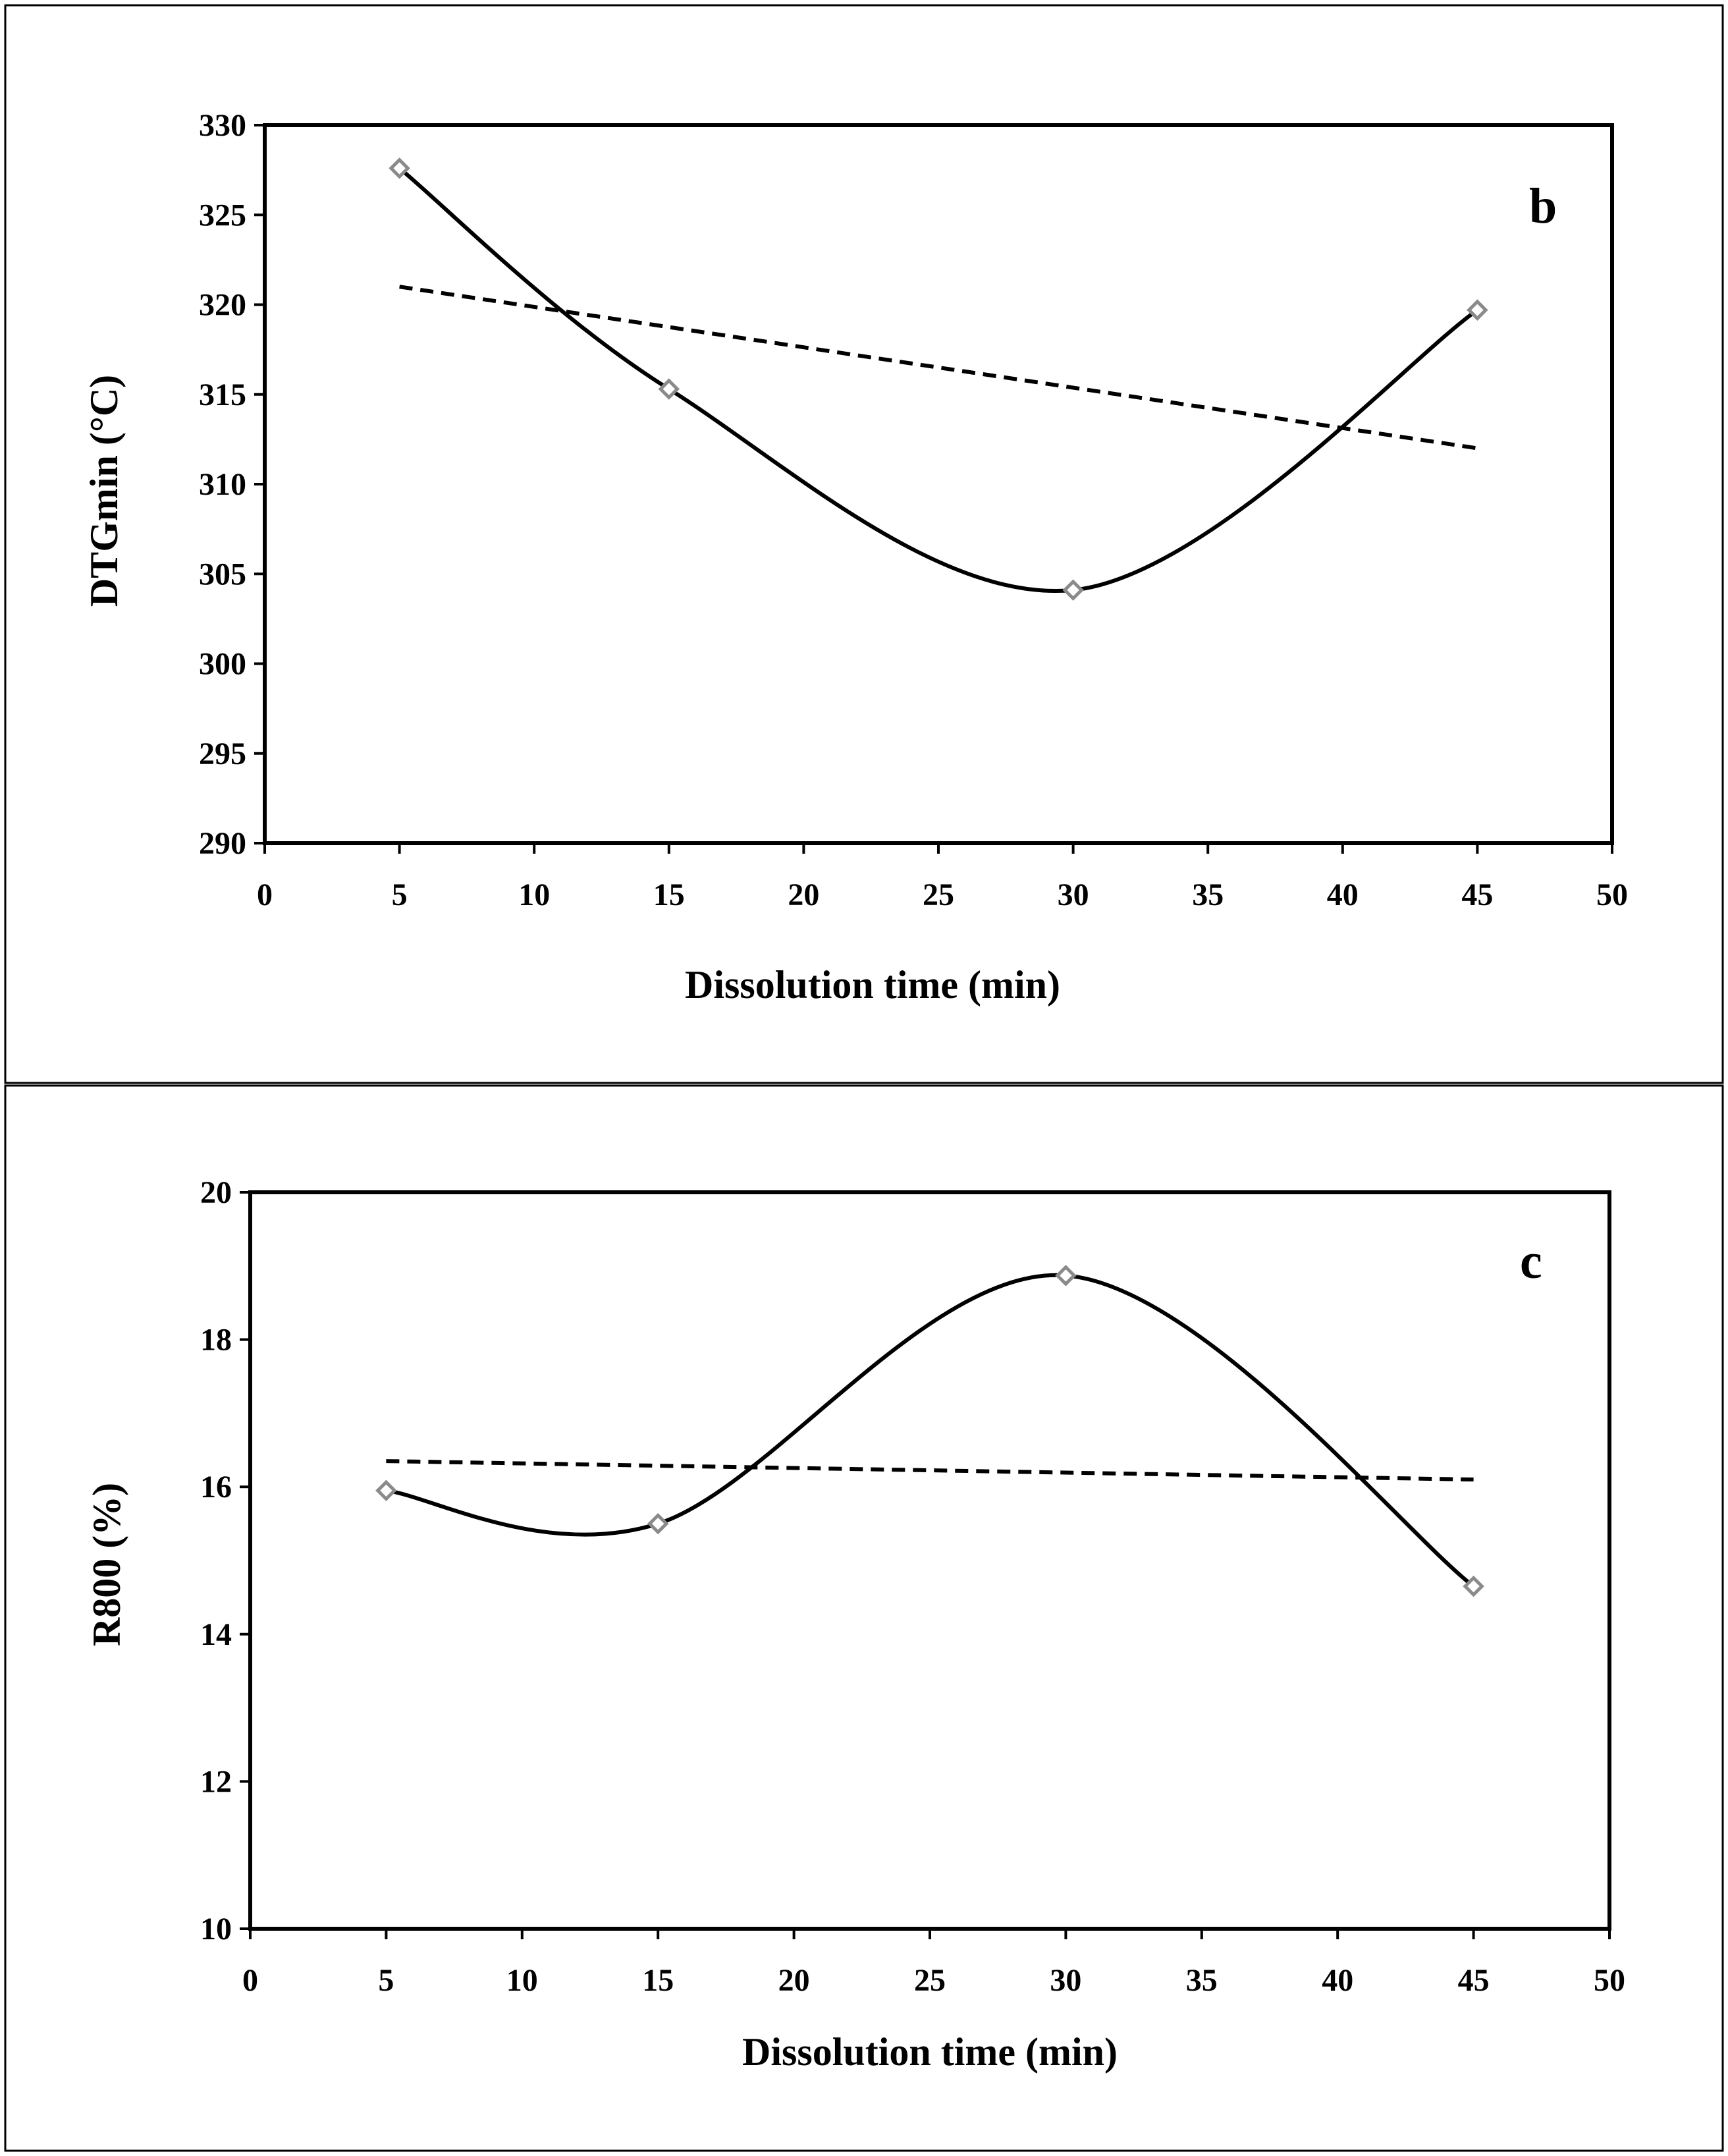  What do you see at coordinates (1338, 1980) in the screenshot?
I see `panel-c-x-tick-label: 40` at bounding box center [1338, 1980].